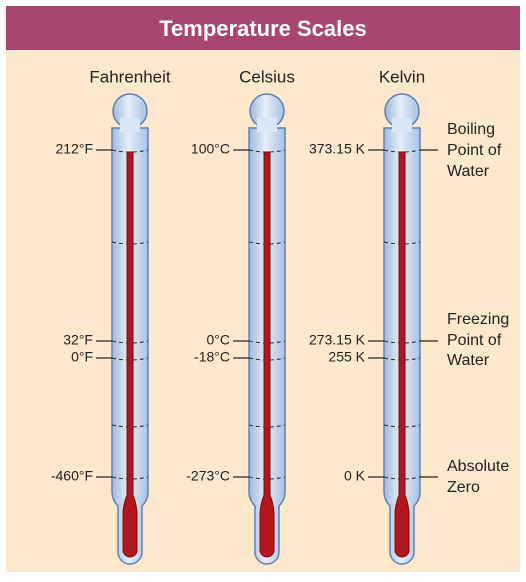 This screenshot has width=526, height=582. What do you see at coordinates (82, 357) in the screenshot?
I see `temperature-label: 0°F` at bounding box center [82, 357].